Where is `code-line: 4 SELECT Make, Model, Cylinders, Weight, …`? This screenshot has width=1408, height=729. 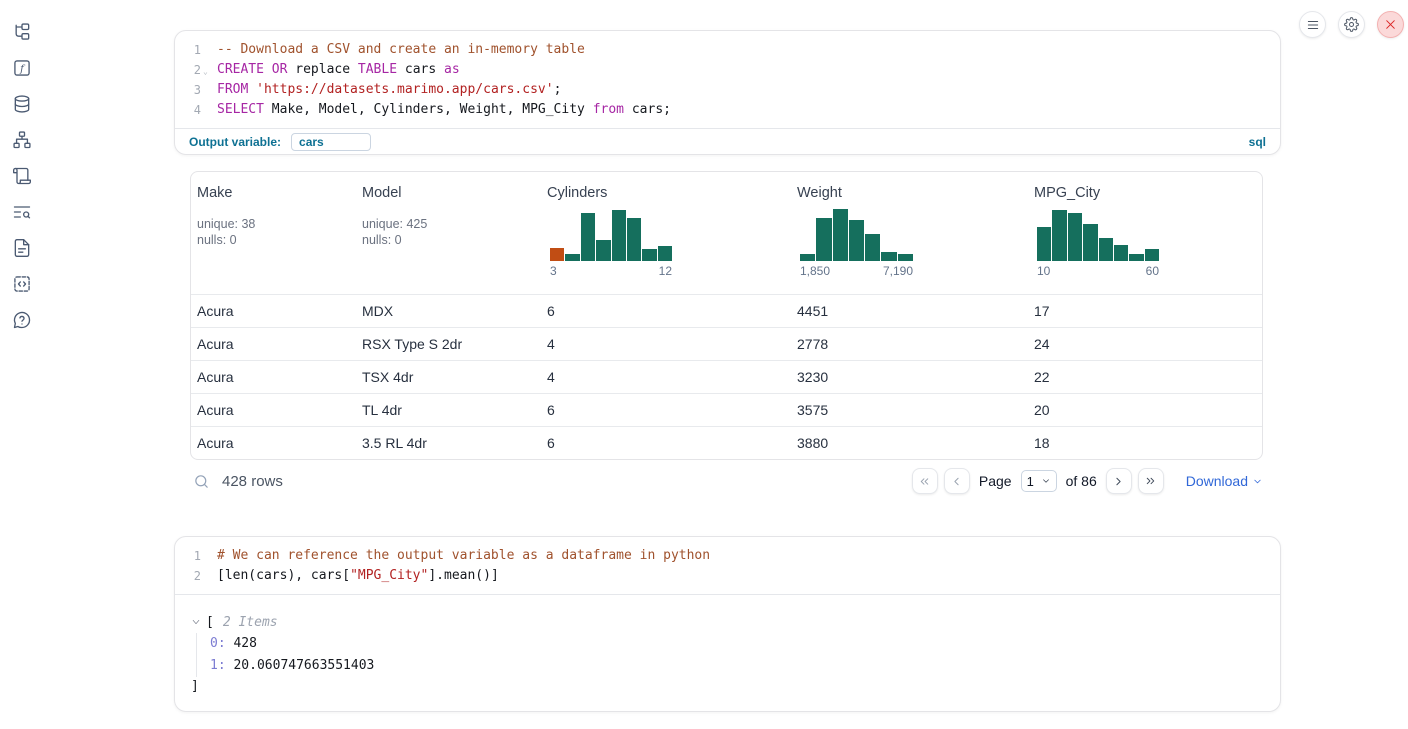 code-line: 4 SELECT Make, Model, Cylinders, Weight, … is located at coordinates (727, 110).